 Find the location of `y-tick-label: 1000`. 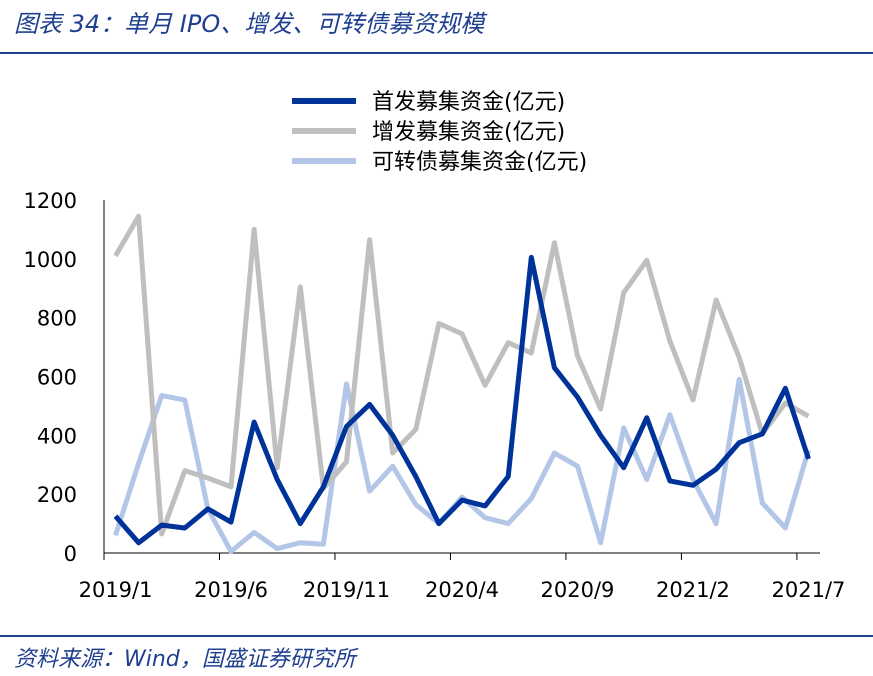

y-tick-label: 1000 is located at coordinates (50, 260).